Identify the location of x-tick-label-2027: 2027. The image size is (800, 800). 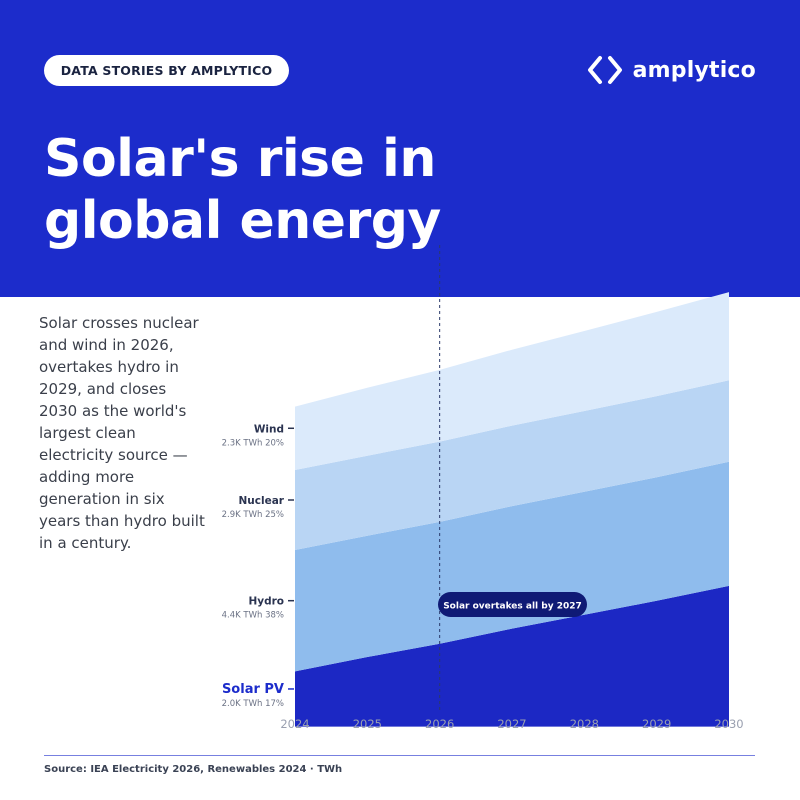
(511, 724).